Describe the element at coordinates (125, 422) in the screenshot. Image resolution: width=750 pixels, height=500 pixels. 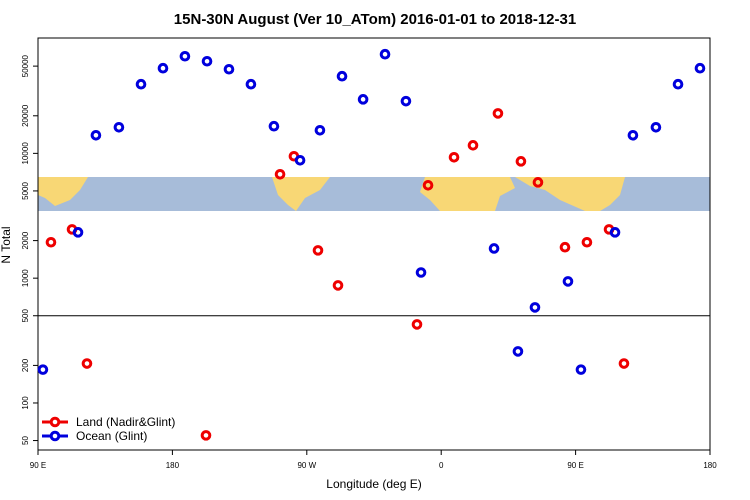
I see `legend-label: Land (Nadir&Glint)` at that location.